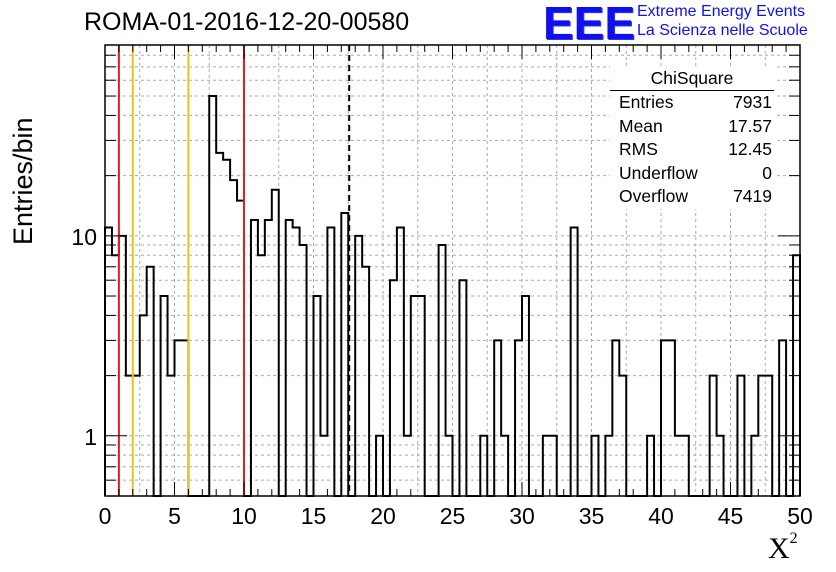 Image resolution: width=836 pixels, height=572 pixels. I want to click on x-tick-label: 25, so click(453, 516).